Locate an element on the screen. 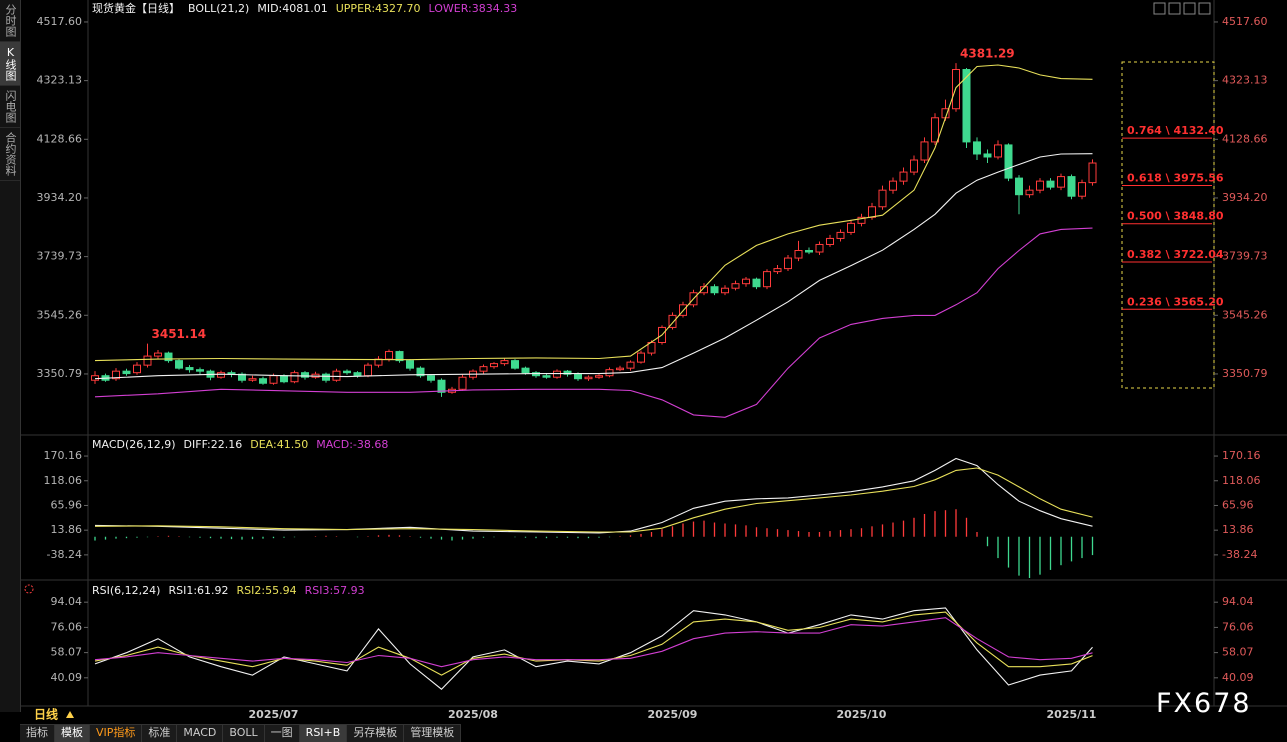  legend-item: RSI2:55.94 is located at coordinates (267, 590).